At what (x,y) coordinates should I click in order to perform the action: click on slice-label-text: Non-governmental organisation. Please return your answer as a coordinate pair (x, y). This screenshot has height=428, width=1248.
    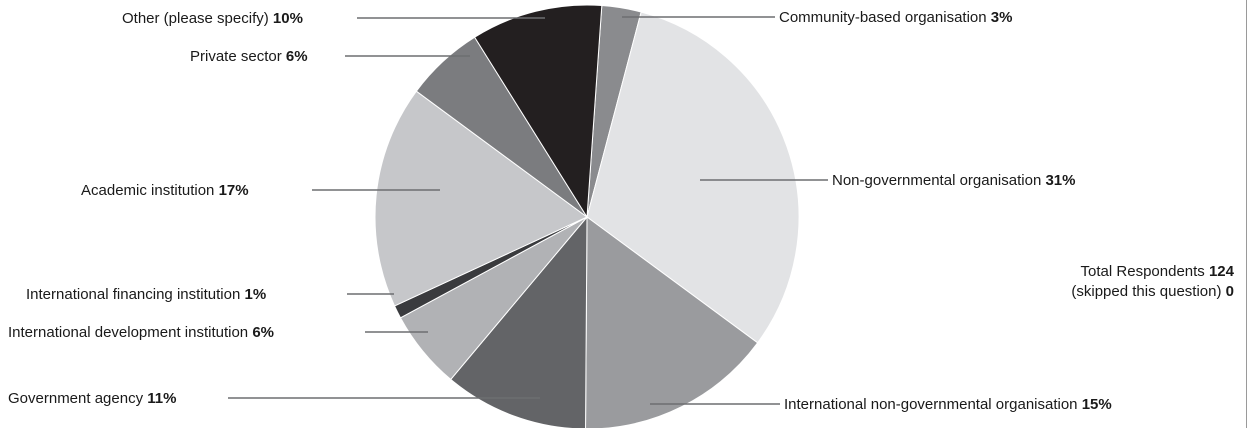
    Looking at the image, I should click on (938, 180).